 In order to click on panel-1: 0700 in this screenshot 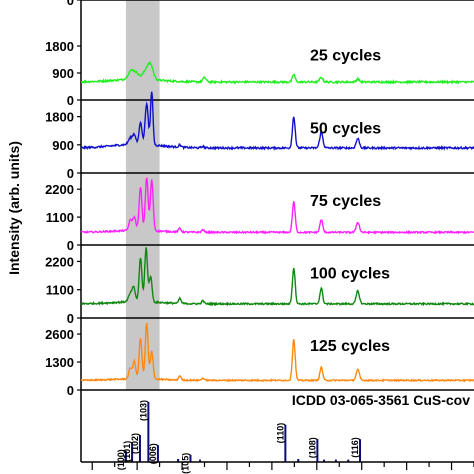, I will do `click(270, 4)`.